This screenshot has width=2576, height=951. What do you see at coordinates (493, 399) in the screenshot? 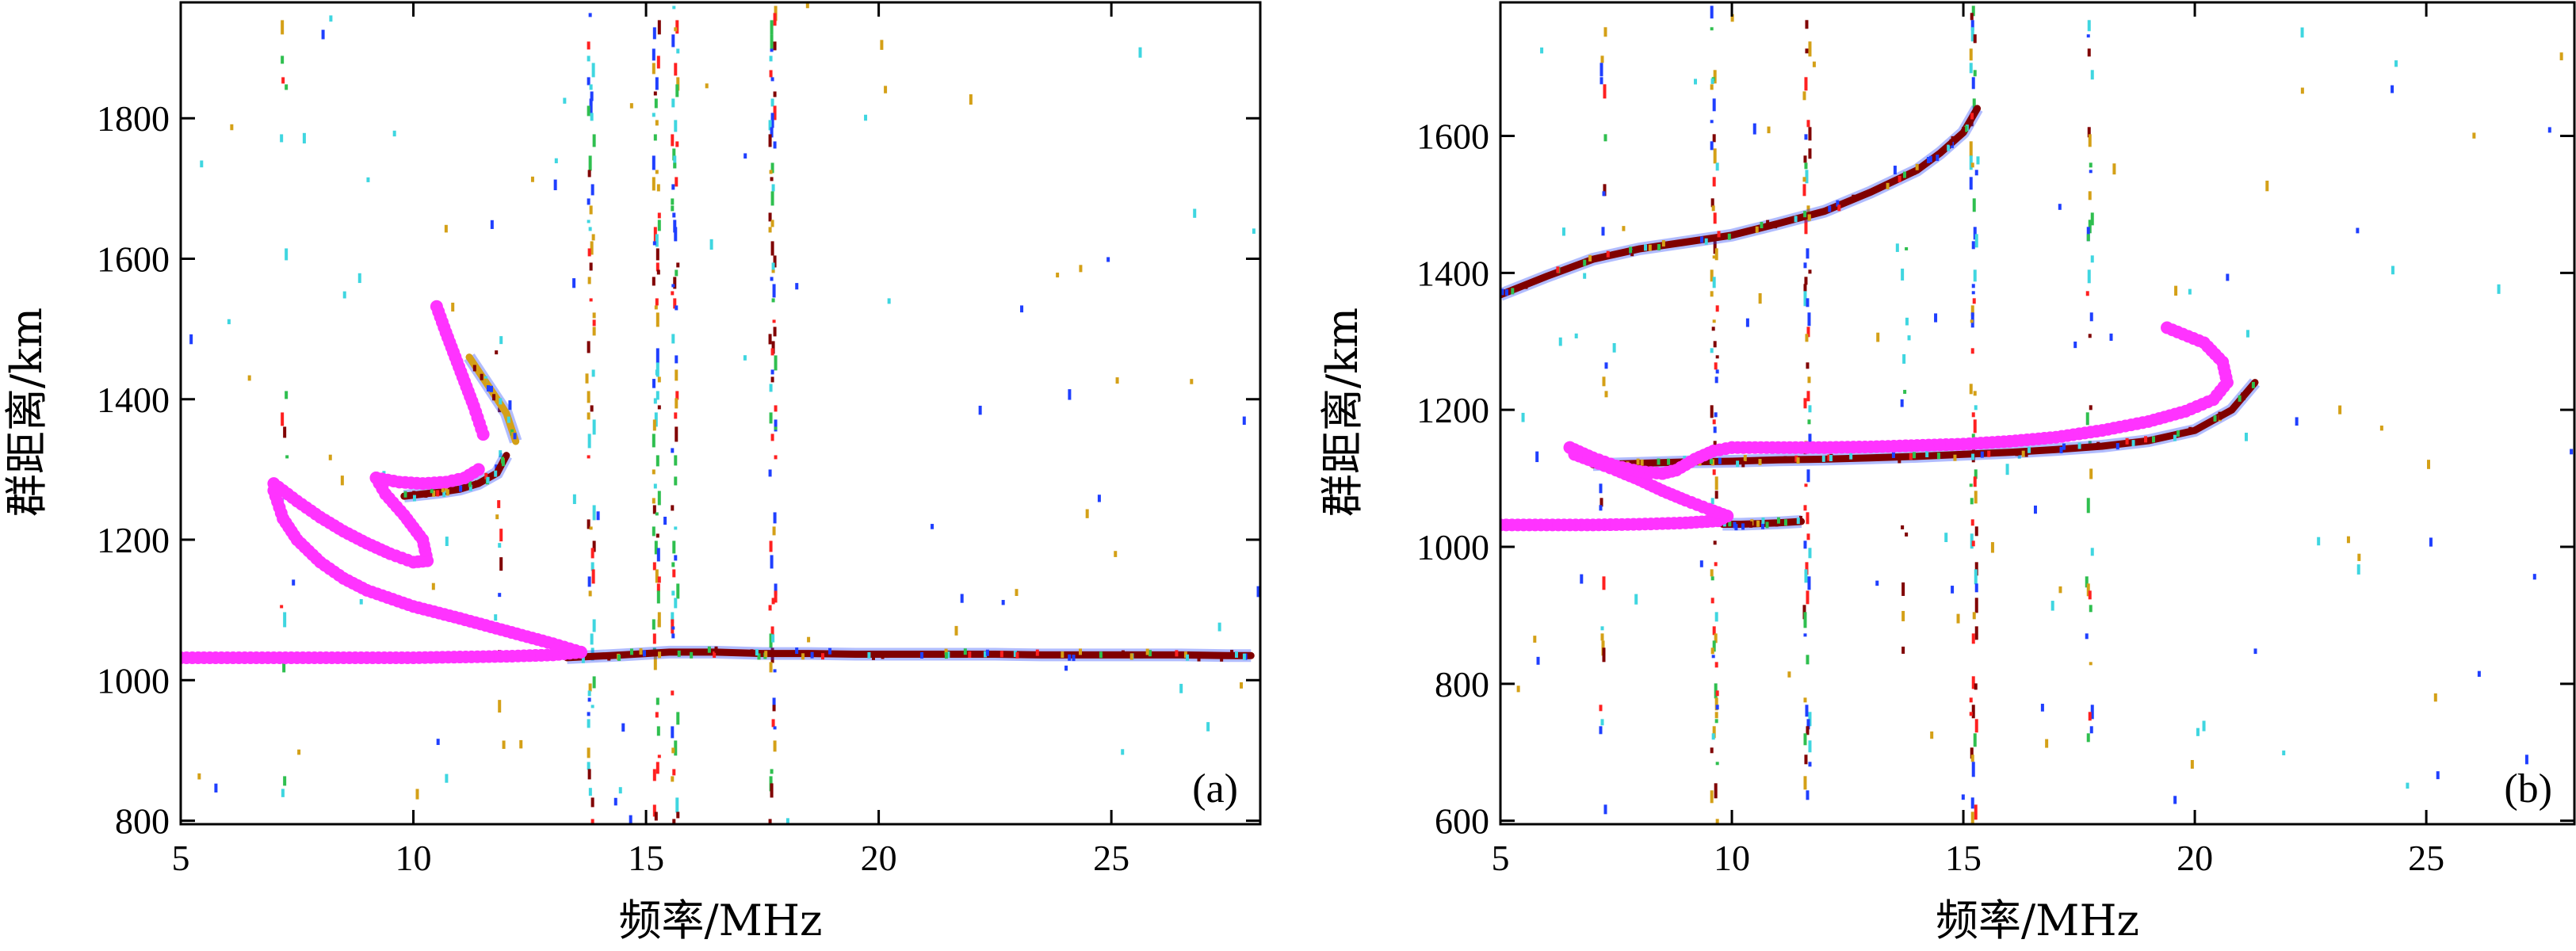
I see `echo-trace` at bounding box center [493, 399].